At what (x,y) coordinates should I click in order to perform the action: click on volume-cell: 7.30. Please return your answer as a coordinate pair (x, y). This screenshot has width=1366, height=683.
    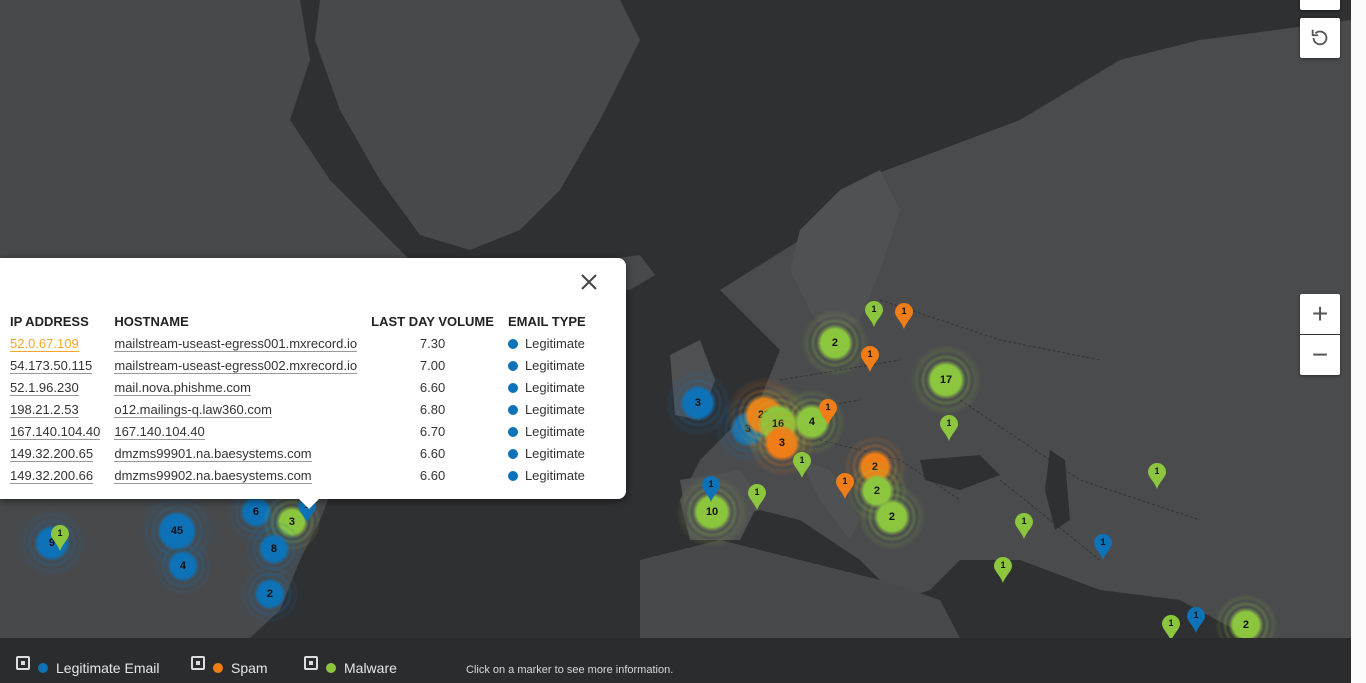
    Looking at the image, I should click on (432, 343).